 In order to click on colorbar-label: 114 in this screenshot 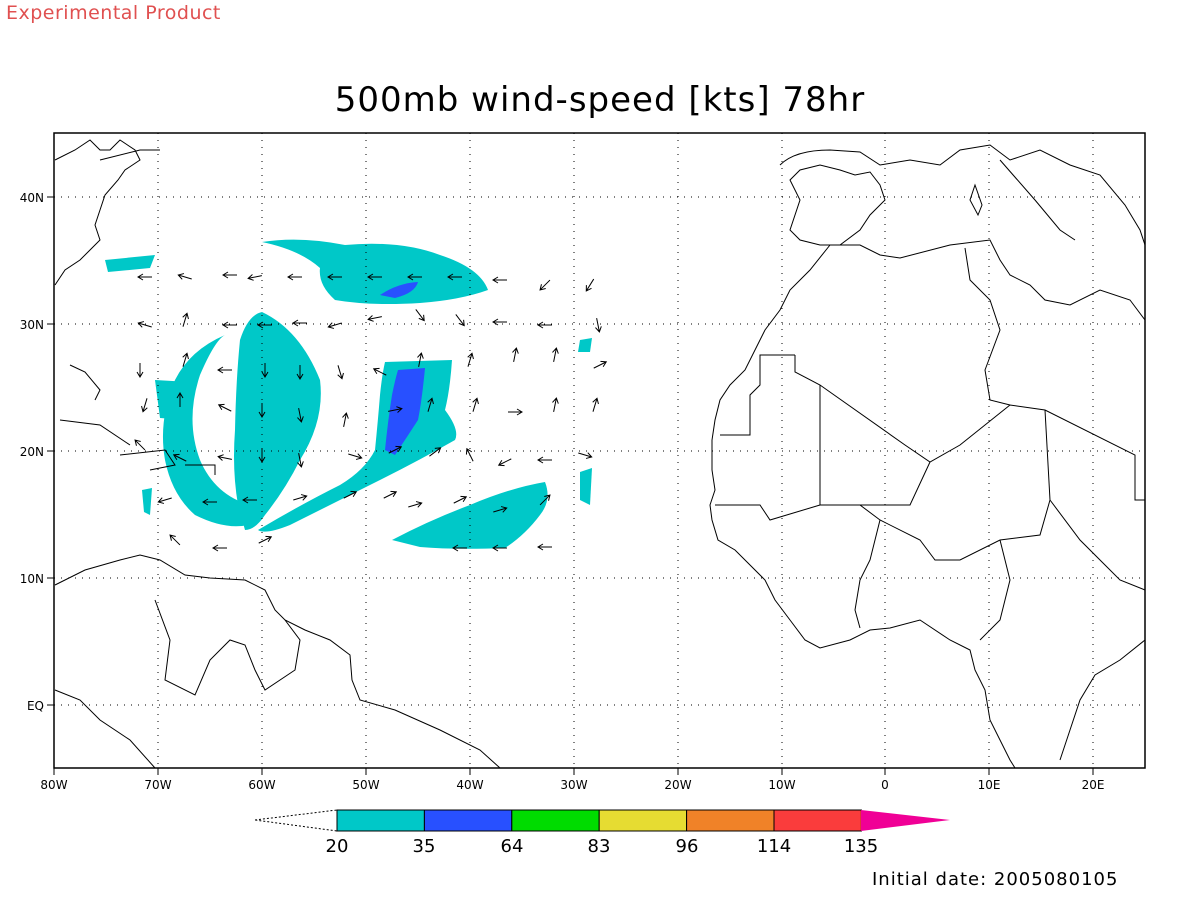, I will do `click(774, 846)`.